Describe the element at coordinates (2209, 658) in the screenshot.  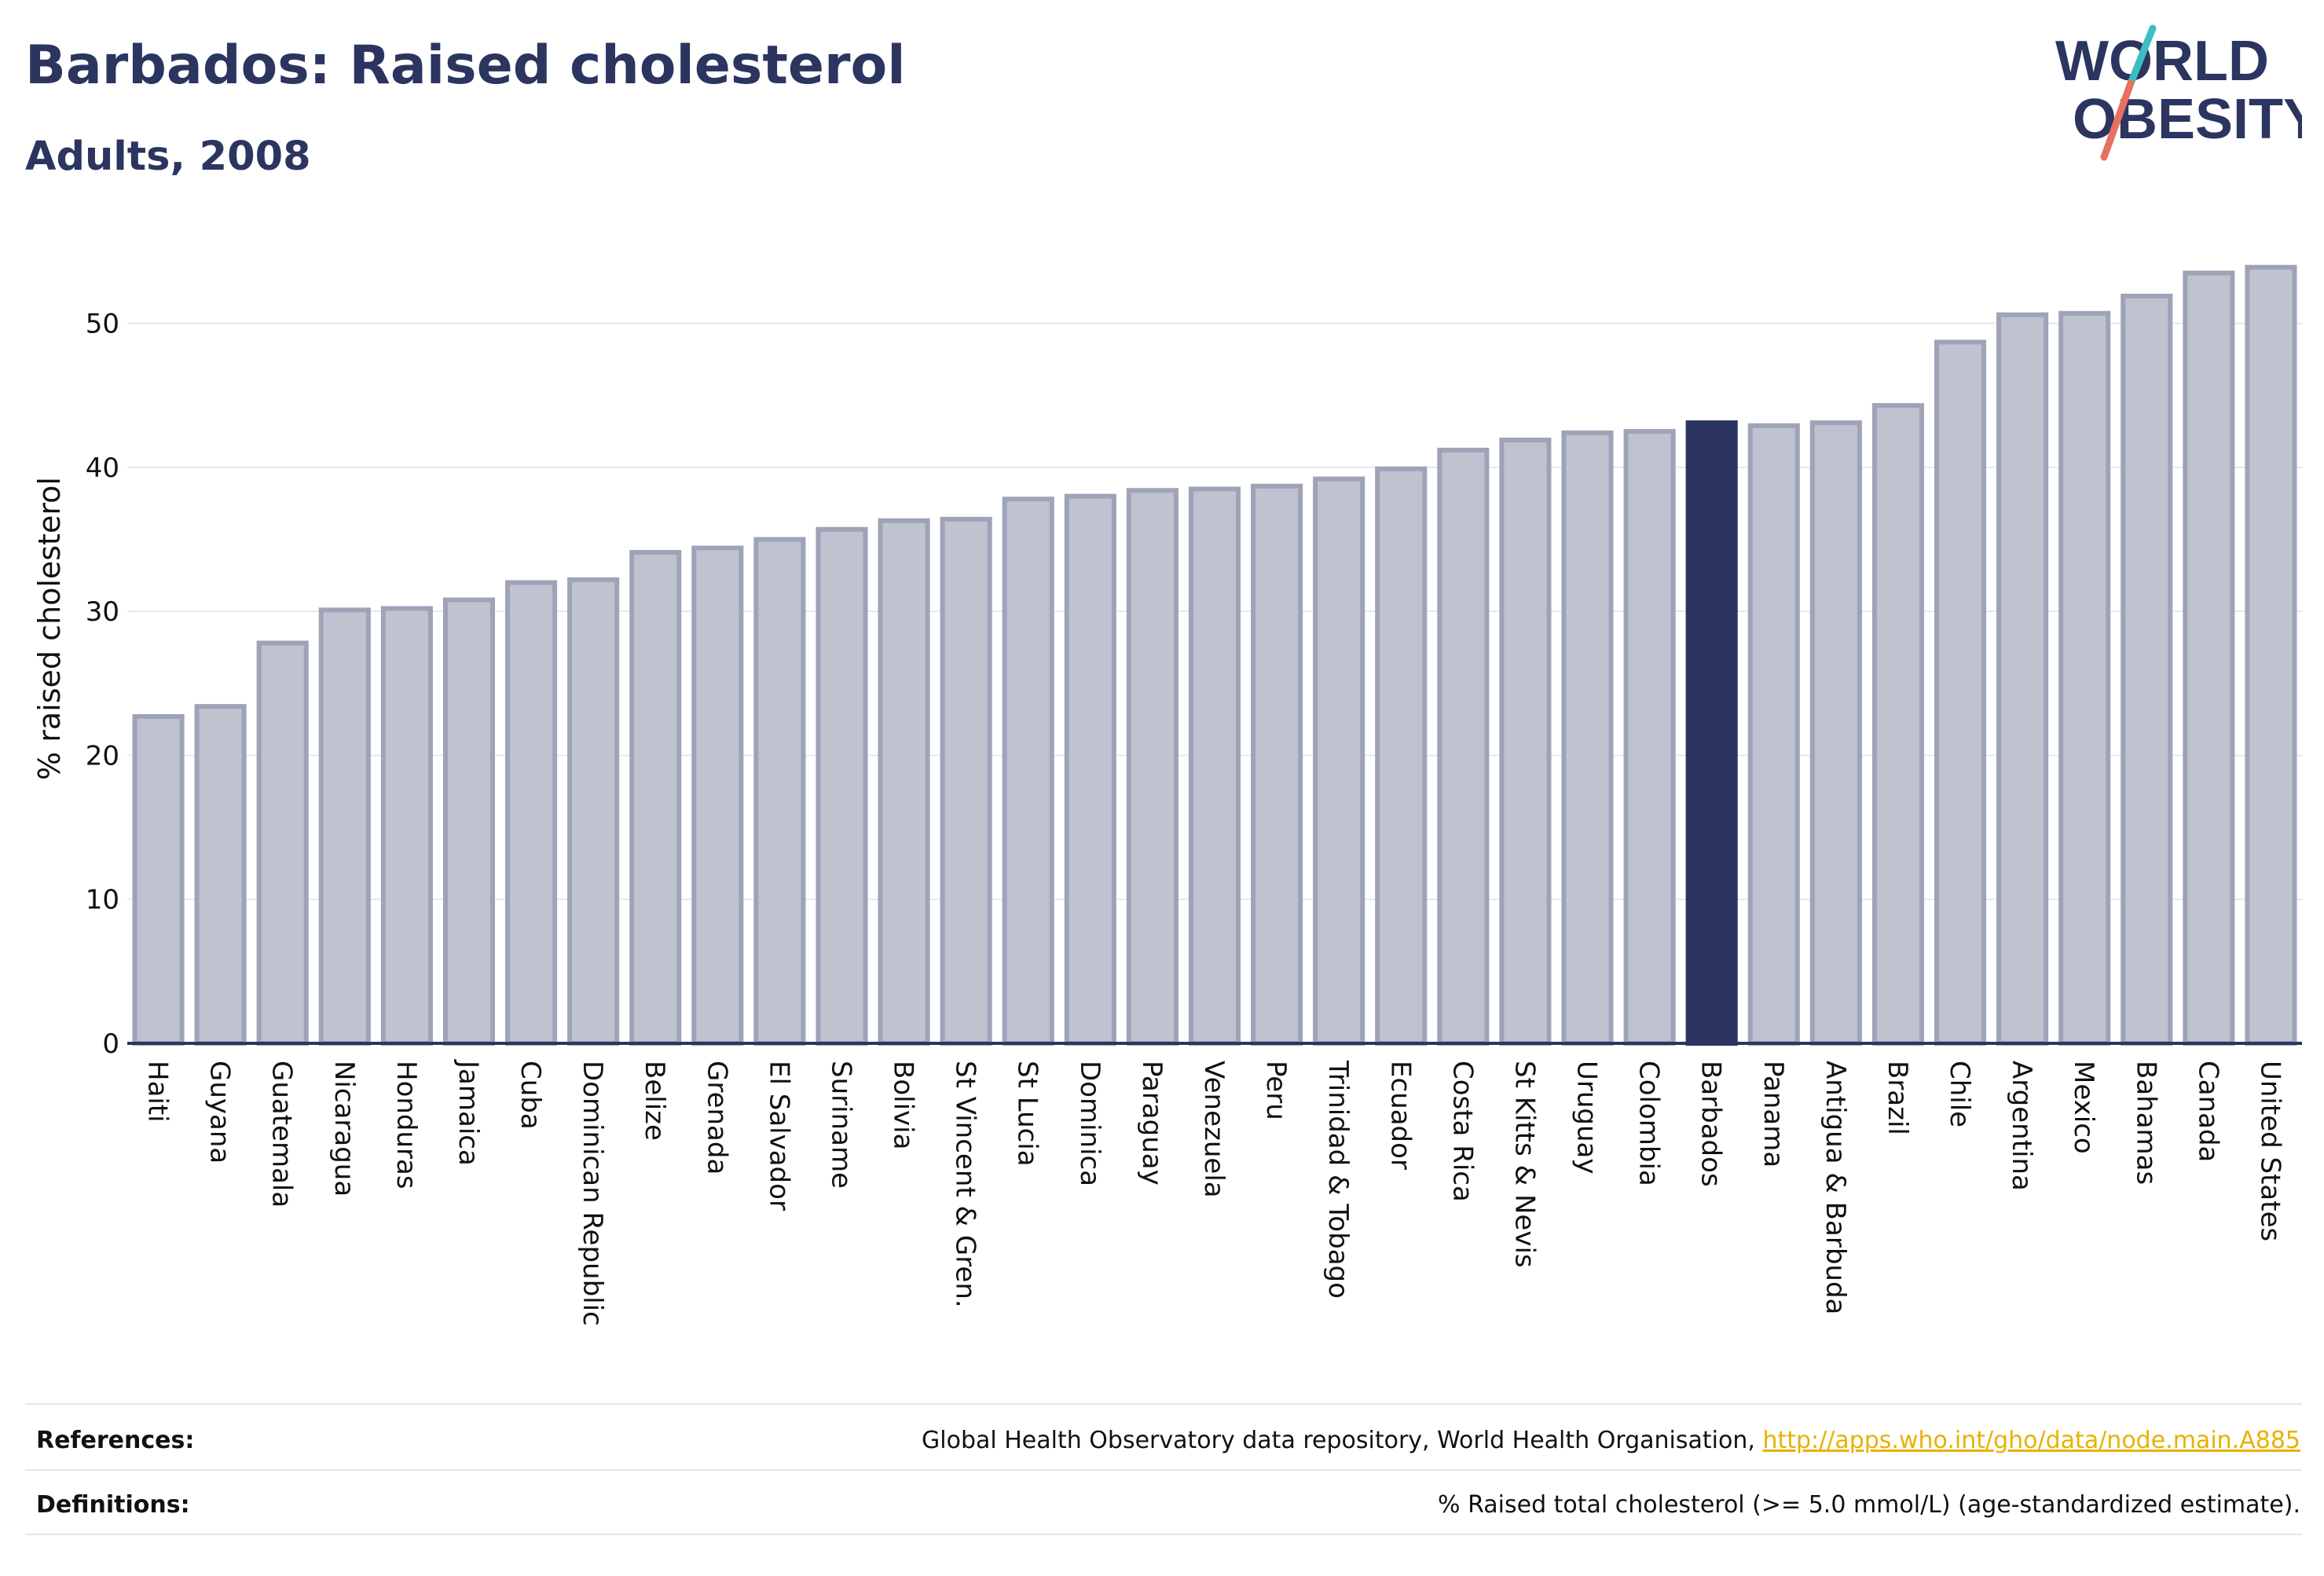
I see `bar-canada` at that location.